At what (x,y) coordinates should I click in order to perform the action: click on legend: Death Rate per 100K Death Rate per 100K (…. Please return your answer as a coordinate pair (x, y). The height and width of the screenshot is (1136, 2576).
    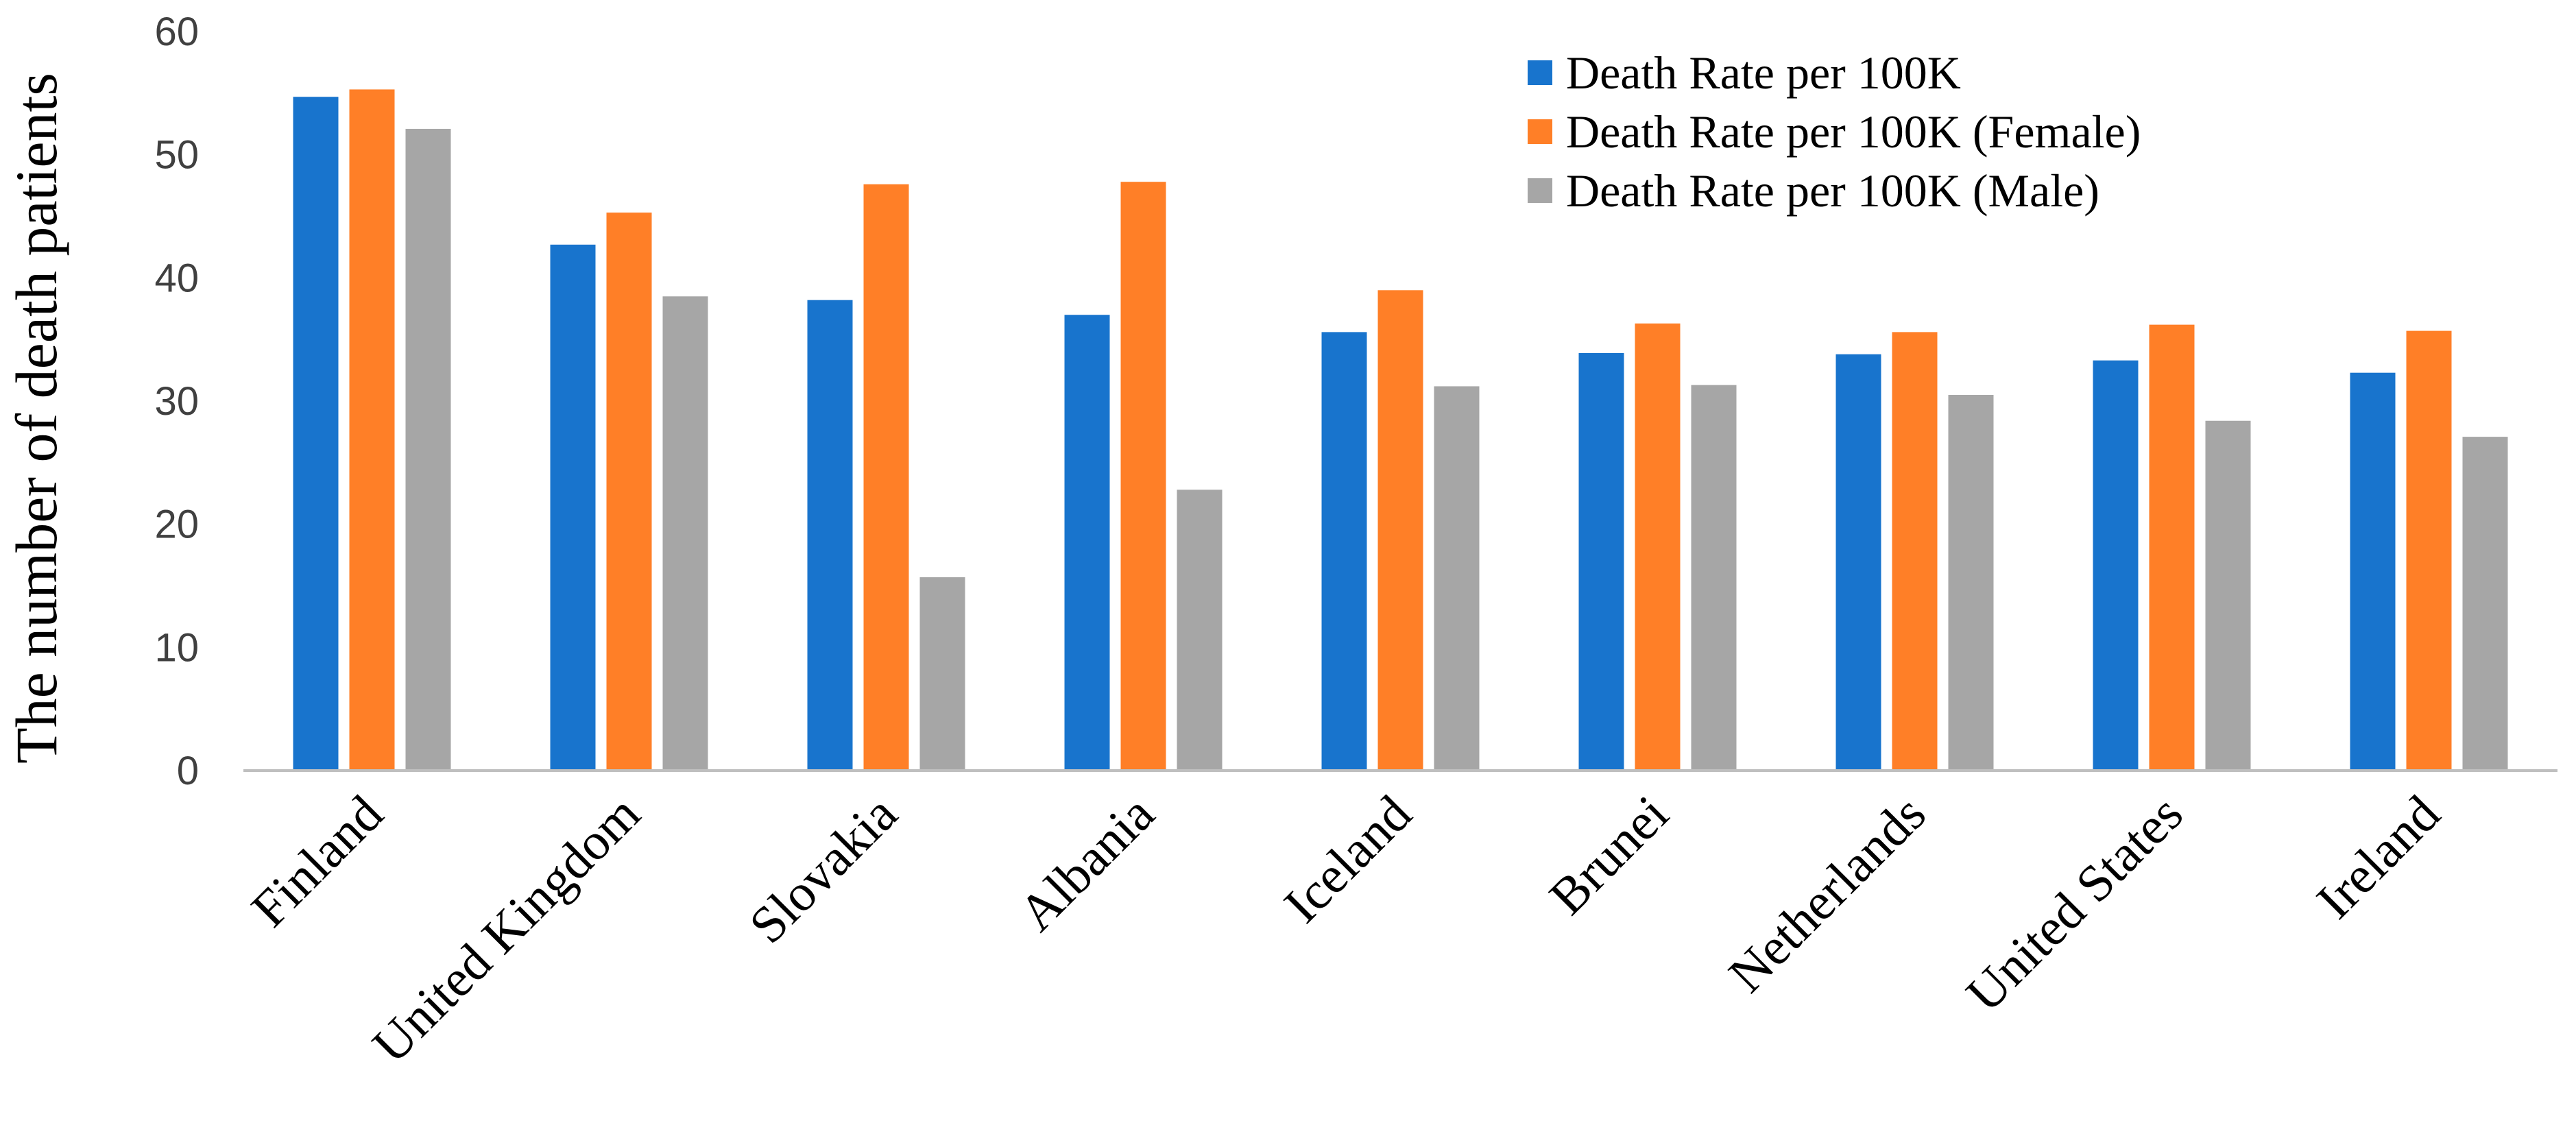
    Looking at the image, I should click on (1835, 132).